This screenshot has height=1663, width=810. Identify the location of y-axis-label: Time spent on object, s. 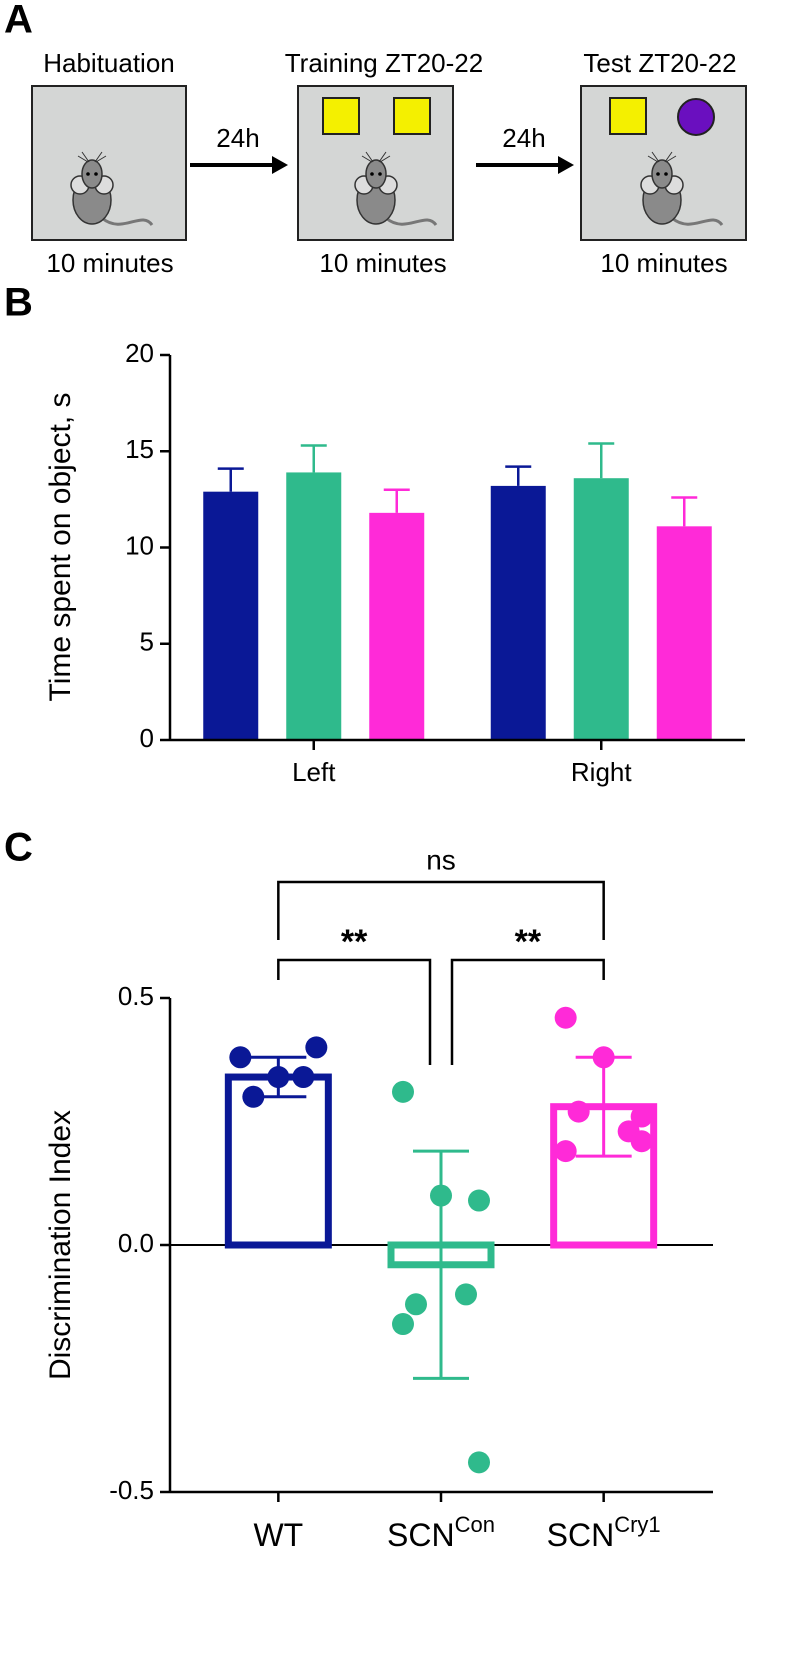
(60, 546).